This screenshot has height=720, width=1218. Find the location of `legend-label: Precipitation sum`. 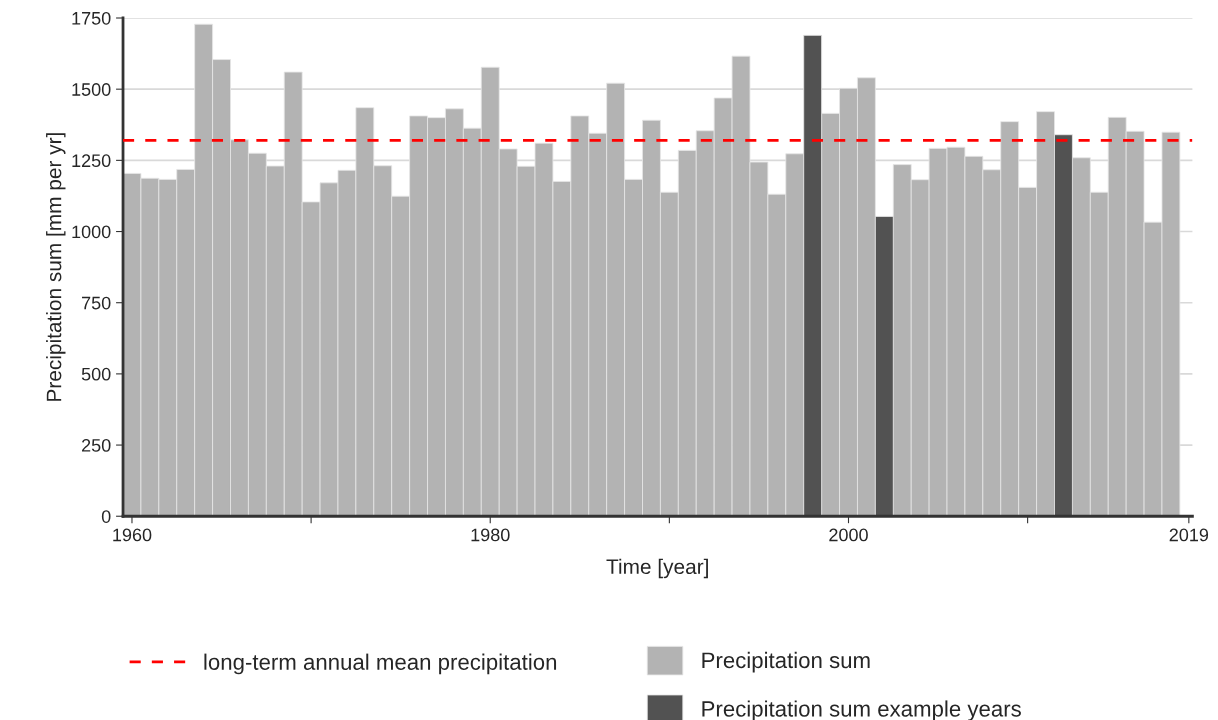

legend-label: Precipitation sum is located at coordinates (786, 662).